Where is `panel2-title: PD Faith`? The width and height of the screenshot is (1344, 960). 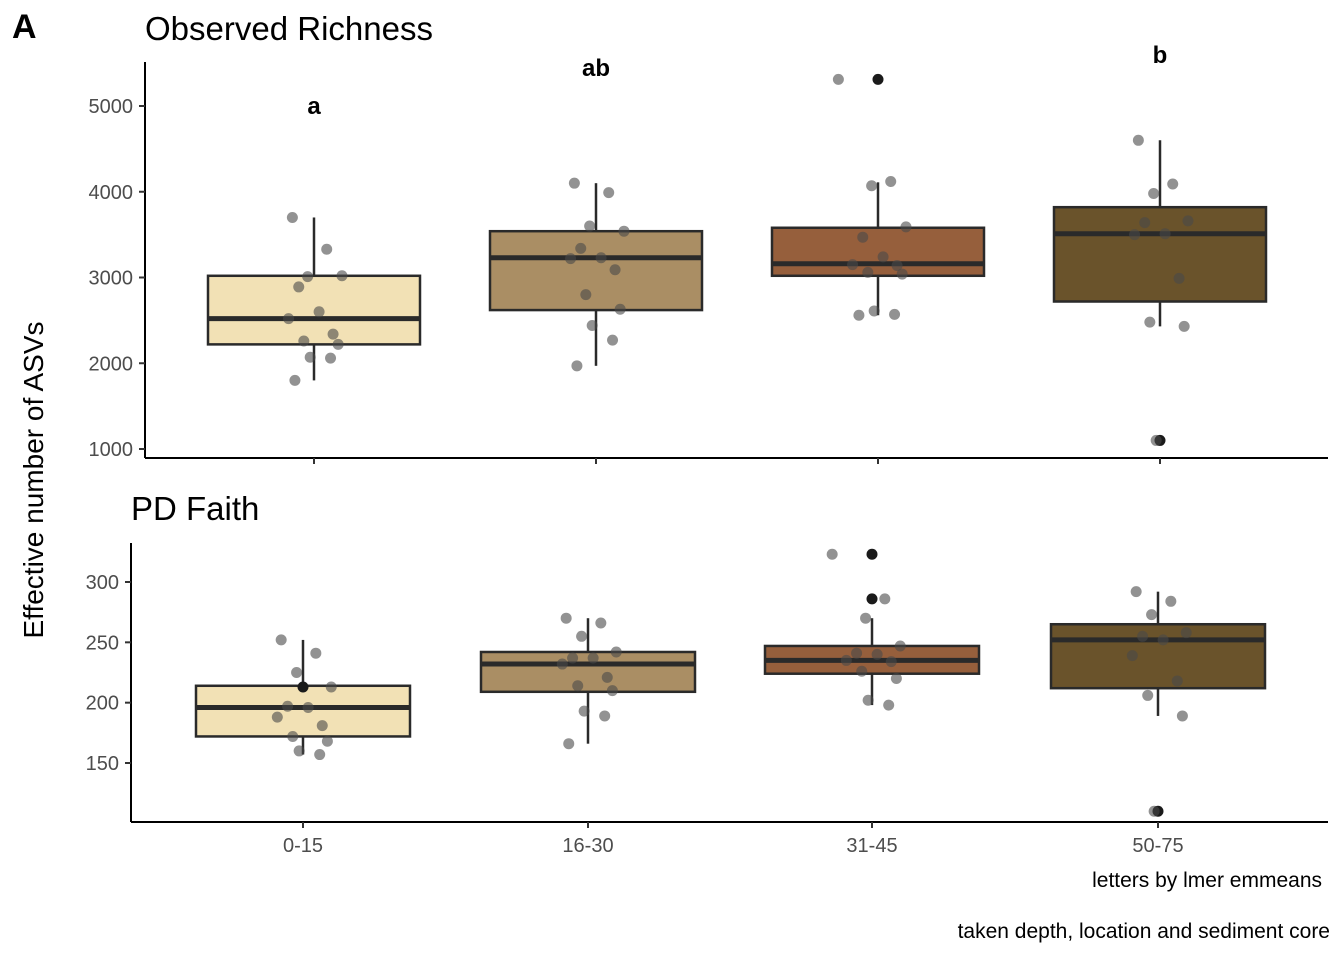 panel2-title: PD Faith is located at coordinates (195, 508).